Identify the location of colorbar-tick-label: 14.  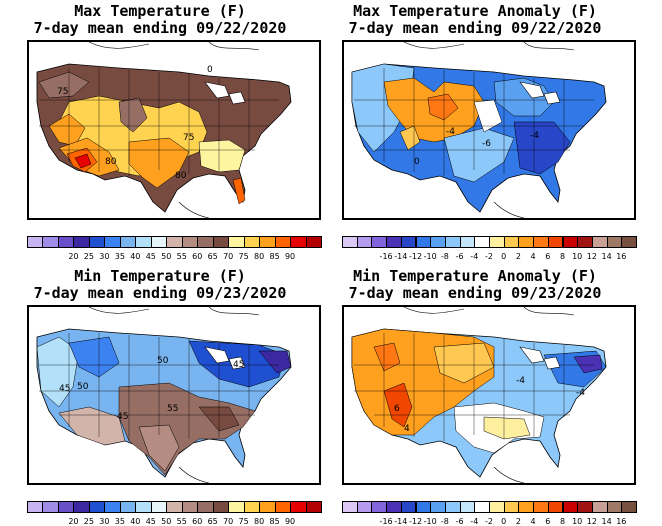
(606, 256).